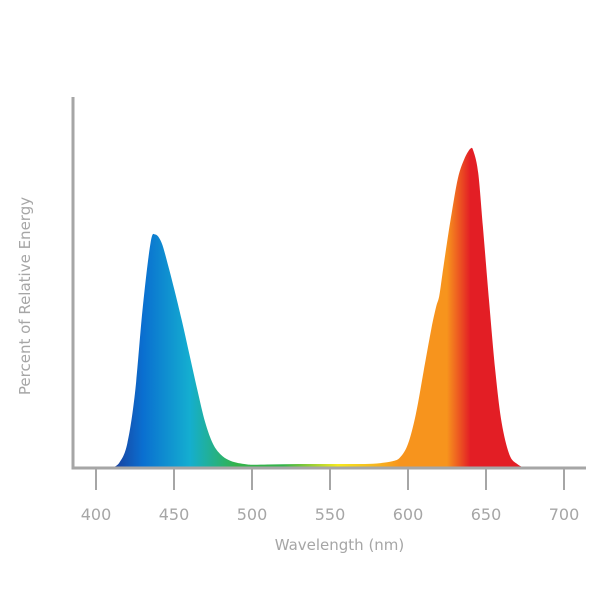  Describe the element at coordinates (96, 514) in the screenshot. I see `x-tick-label: 400` at that location.